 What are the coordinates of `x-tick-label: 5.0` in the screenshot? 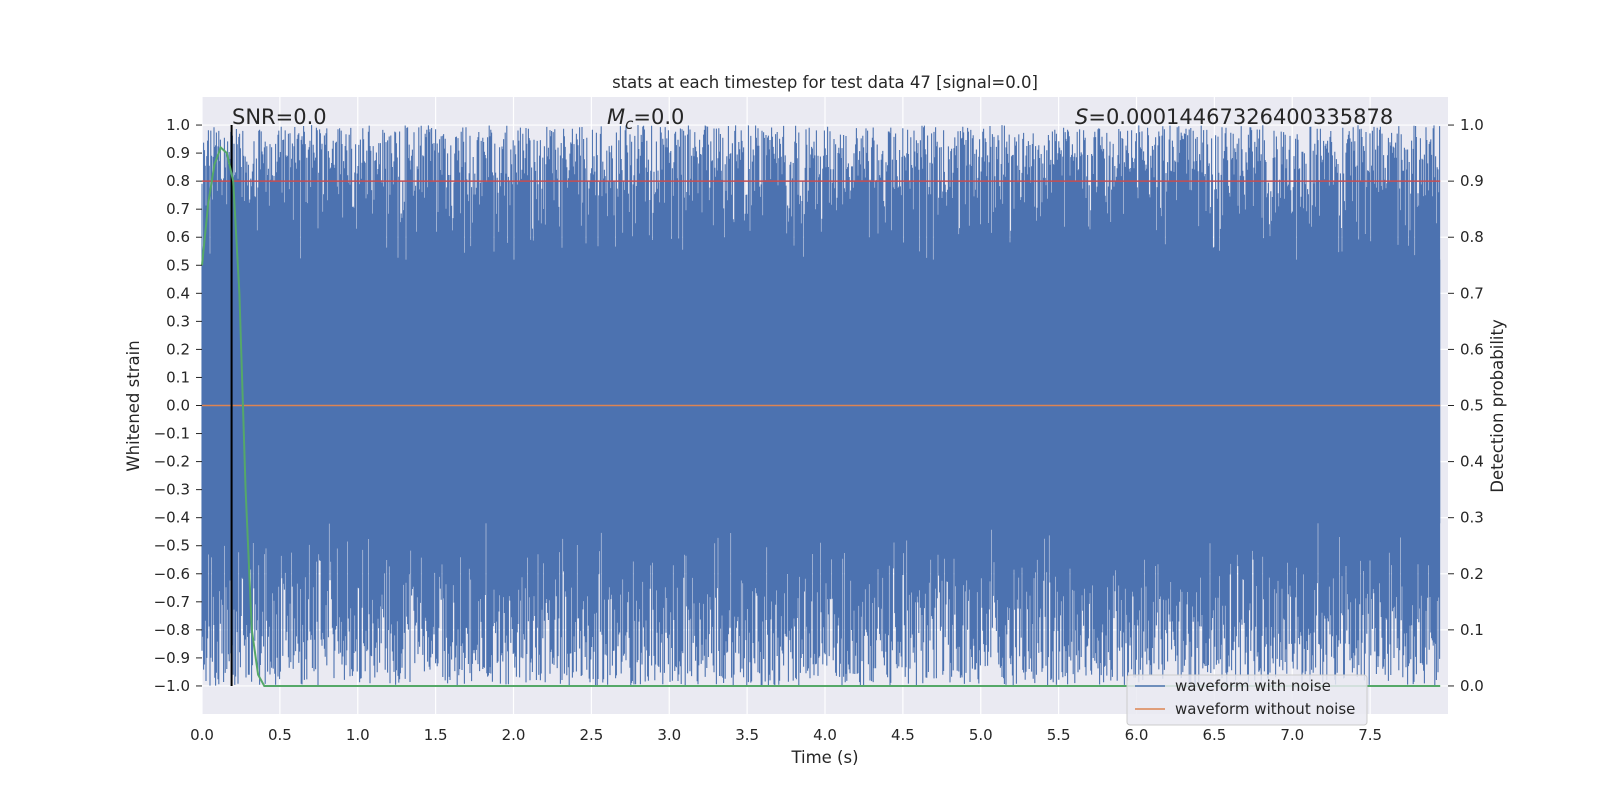 It's located at (981, 735).